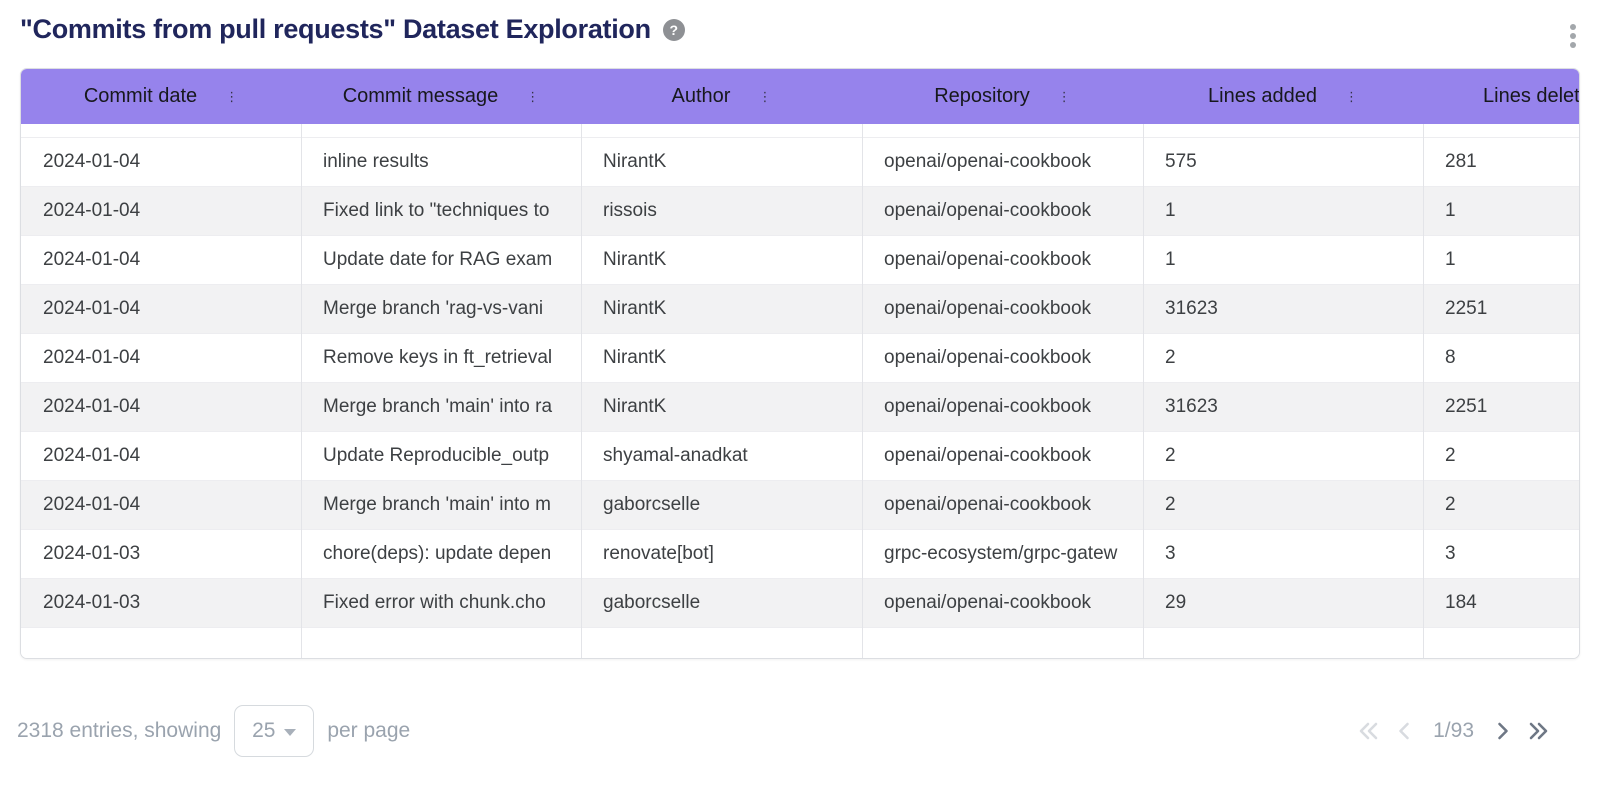 The height and width of the screenshot is (796, 1600). I want to click on column-label: Author, so click(701, 96).